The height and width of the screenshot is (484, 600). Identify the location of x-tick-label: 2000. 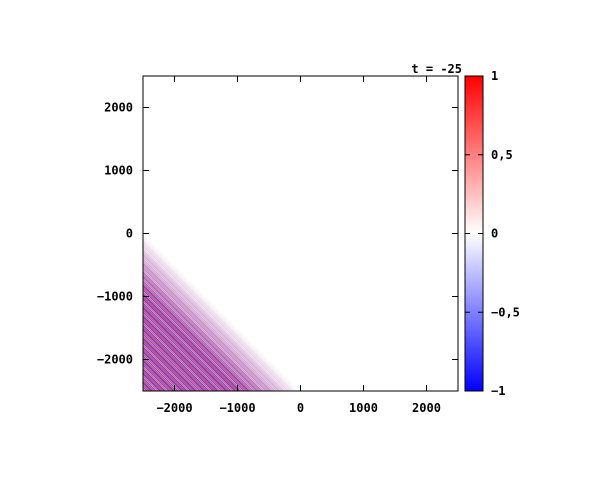
(426, 408).